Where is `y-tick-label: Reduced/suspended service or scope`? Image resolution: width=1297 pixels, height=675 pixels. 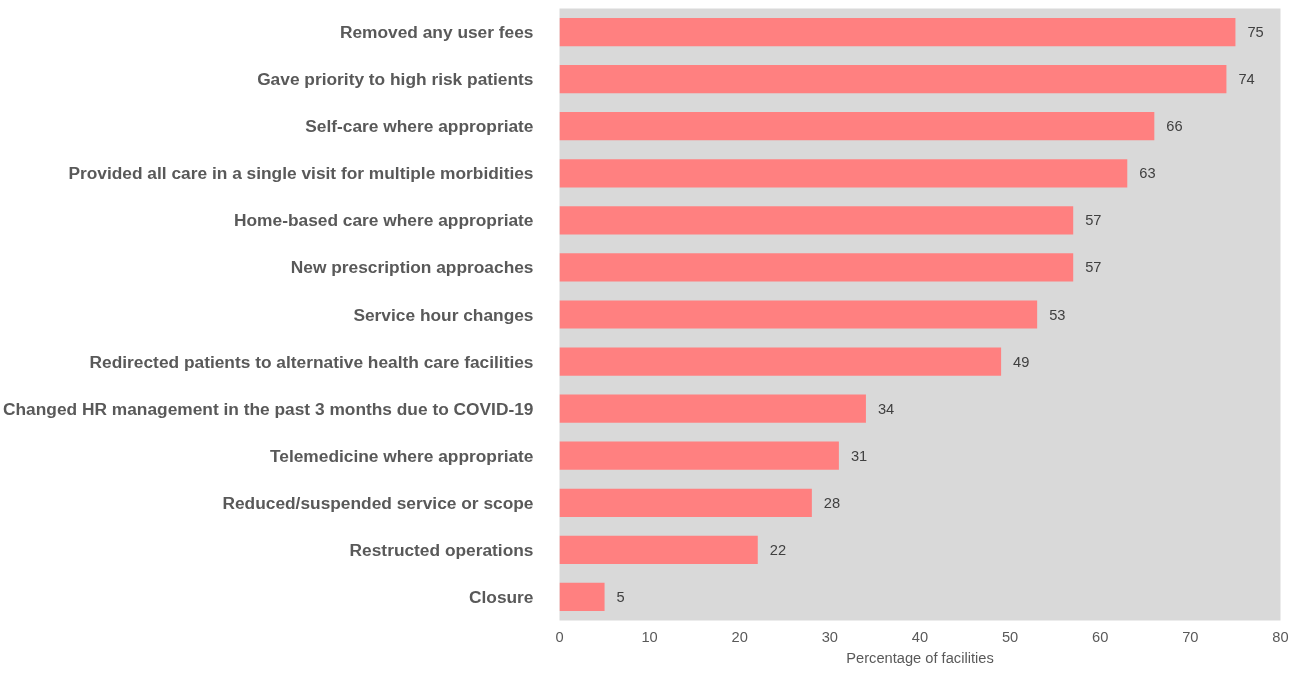 y-tick-label: Reduced/suspended service or scope is located at coordinates (378, 502).